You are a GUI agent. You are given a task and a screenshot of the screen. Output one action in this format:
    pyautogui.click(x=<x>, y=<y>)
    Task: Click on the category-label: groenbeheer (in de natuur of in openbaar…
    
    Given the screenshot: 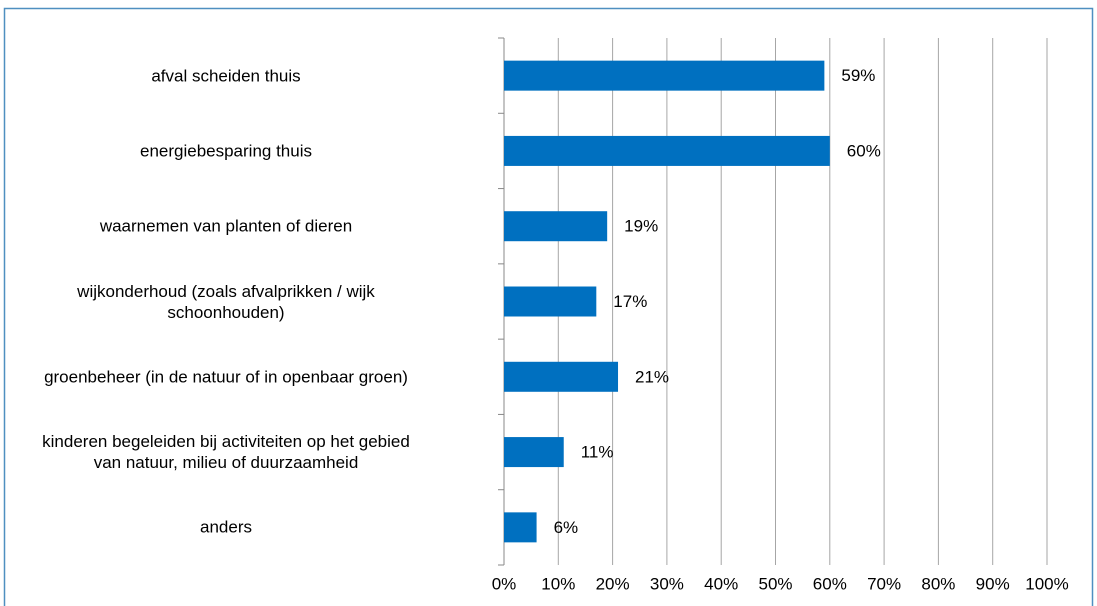 What is the action you would take?
    pyautogui.click(x=226, y=377)
    